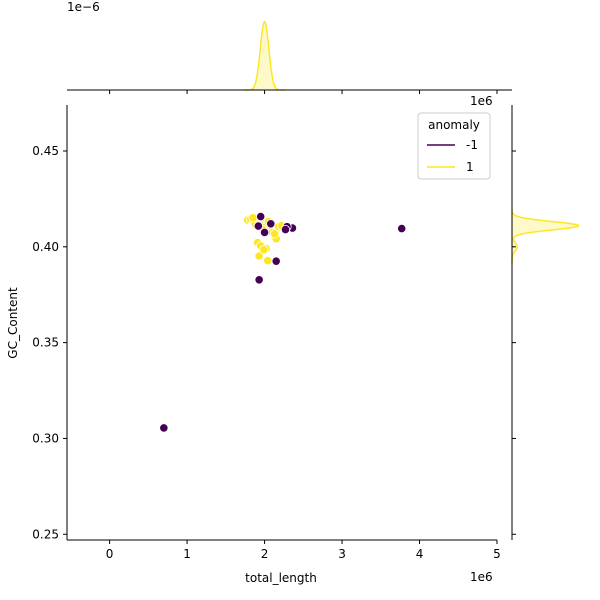 This screenshot has height=600, width=600. I want to click on marginal-y-ticks, so click(514, 342).